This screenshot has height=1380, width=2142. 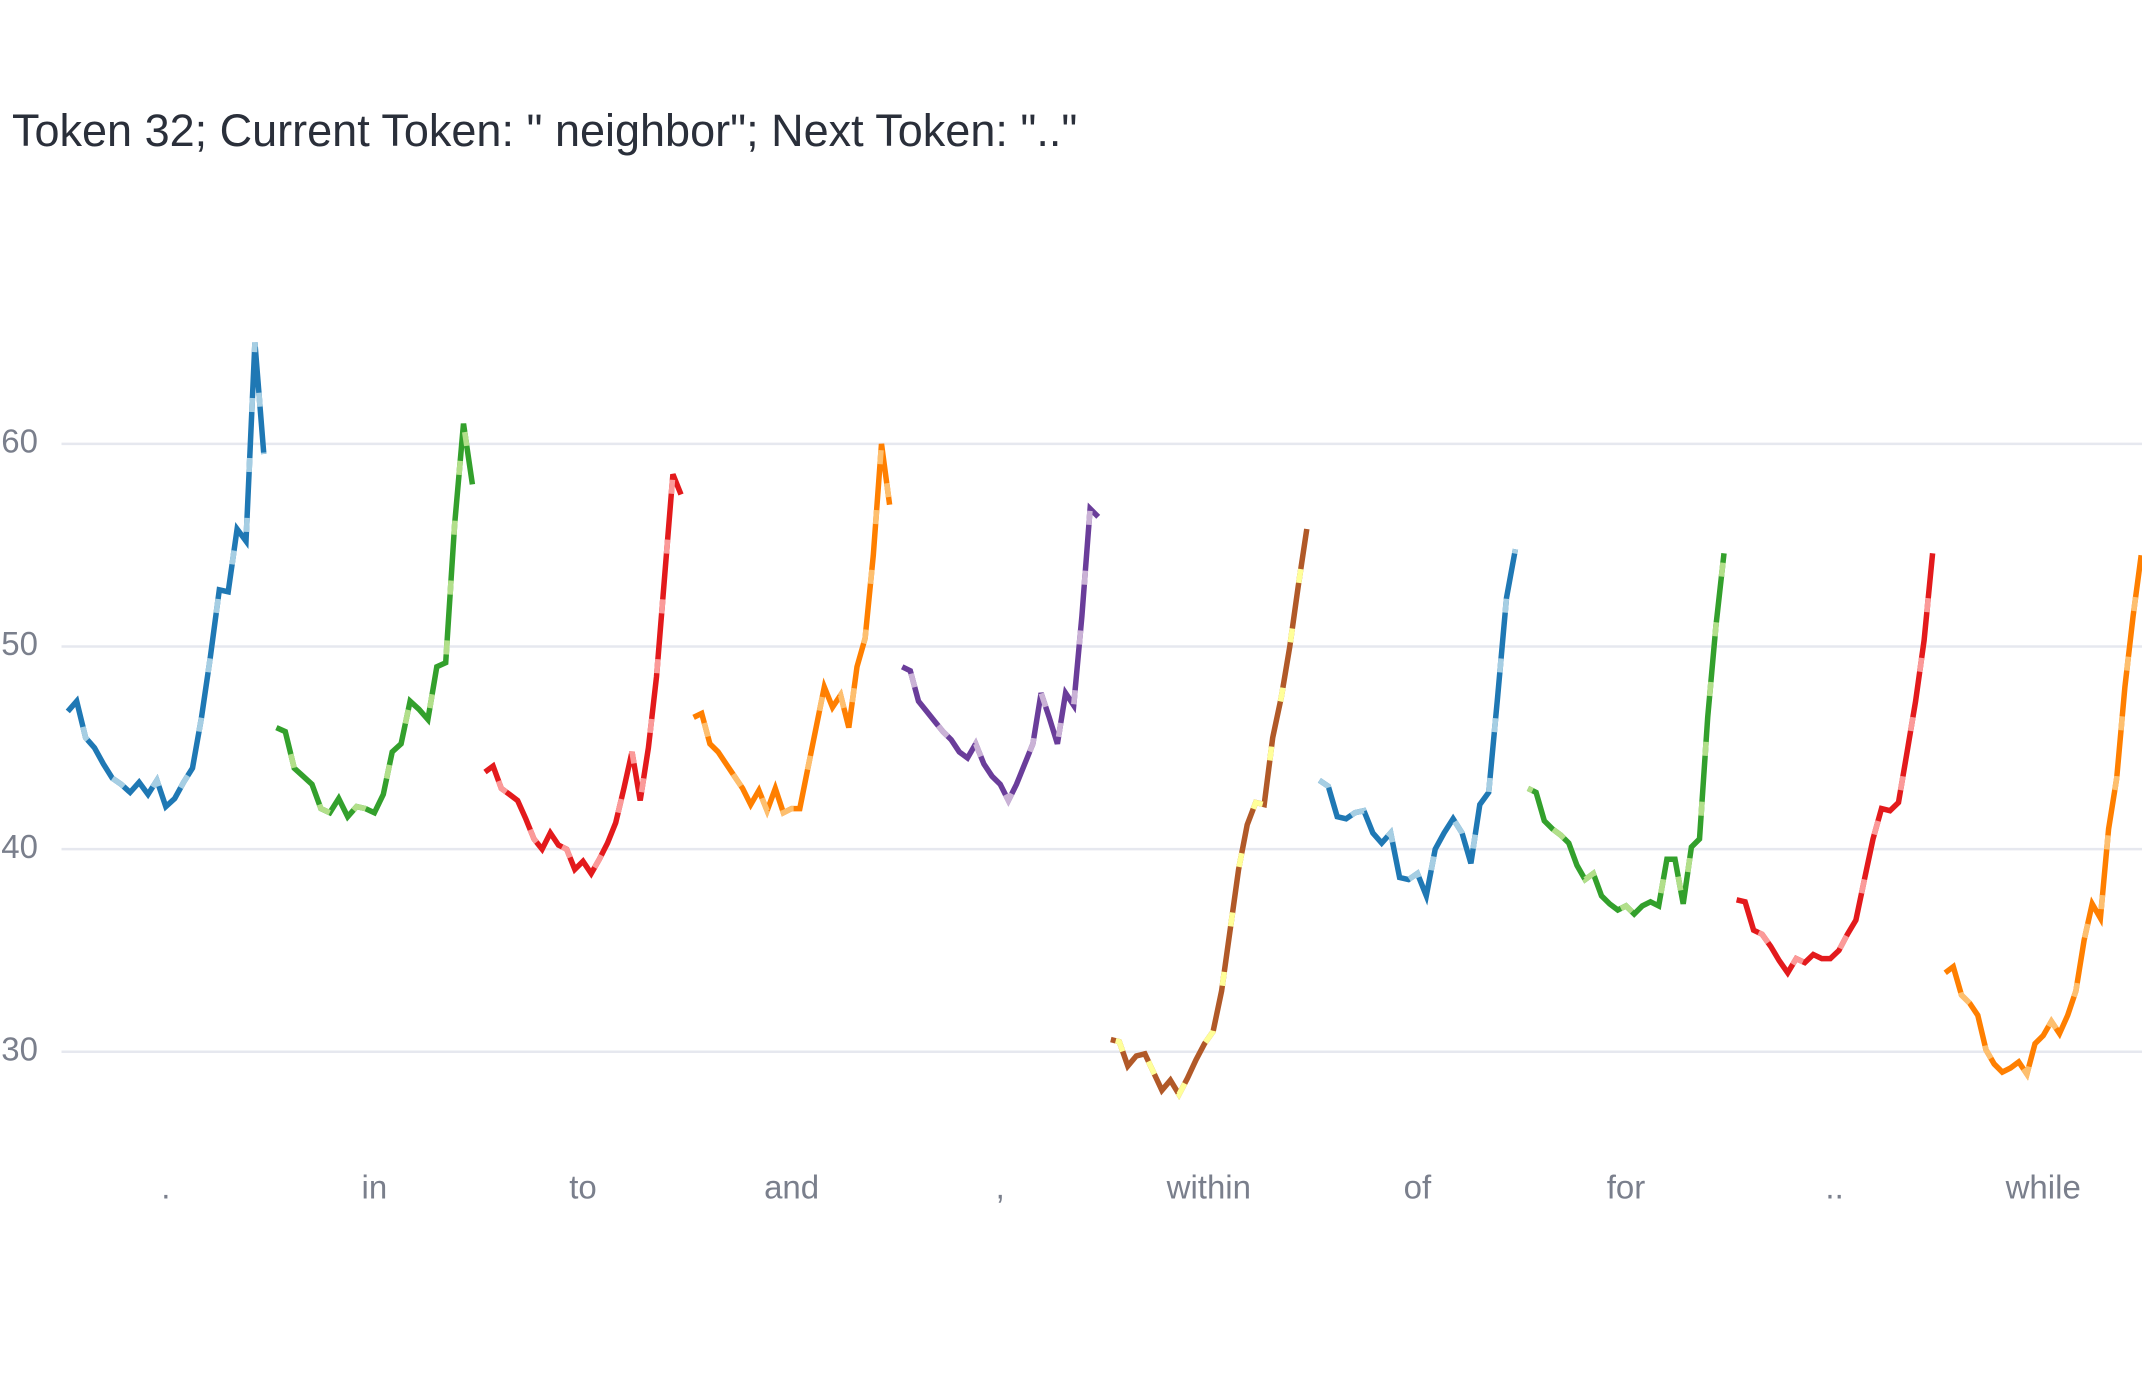 What do you see at coordinates (583, 1187) in the screenshot?
I see `x-tick-label: to` at bounding box center [583, 1187].